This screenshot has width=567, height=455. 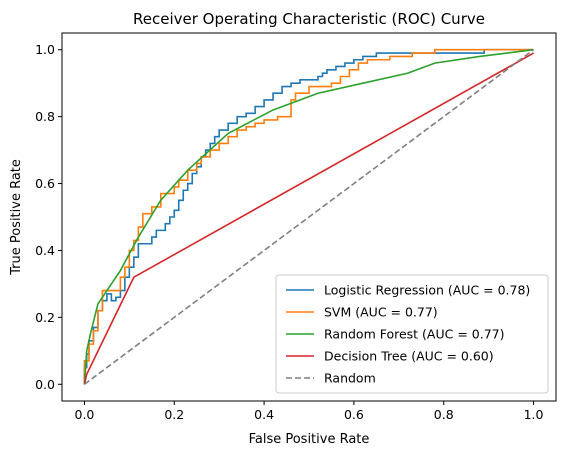 What do you see at coordinates (381, 312) in the screenshot?
I see `legend-label: SVM (AUC = 0.77)` at bounding box center [381, 312].